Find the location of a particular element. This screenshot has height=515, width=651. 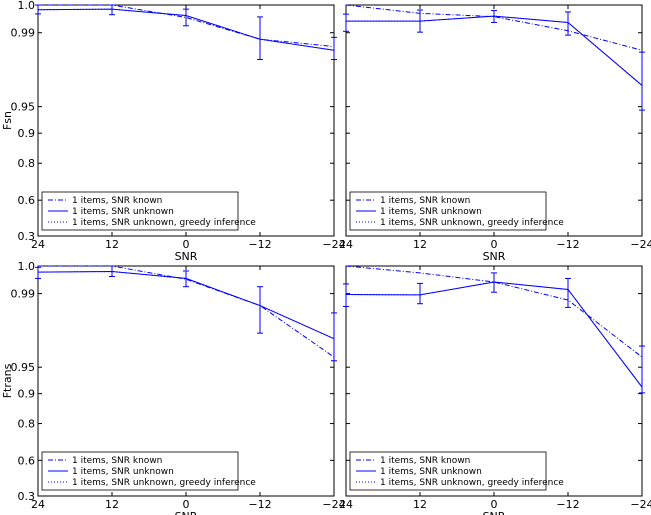

y-axis-title: Fsn is located at coordinates (7, 120).